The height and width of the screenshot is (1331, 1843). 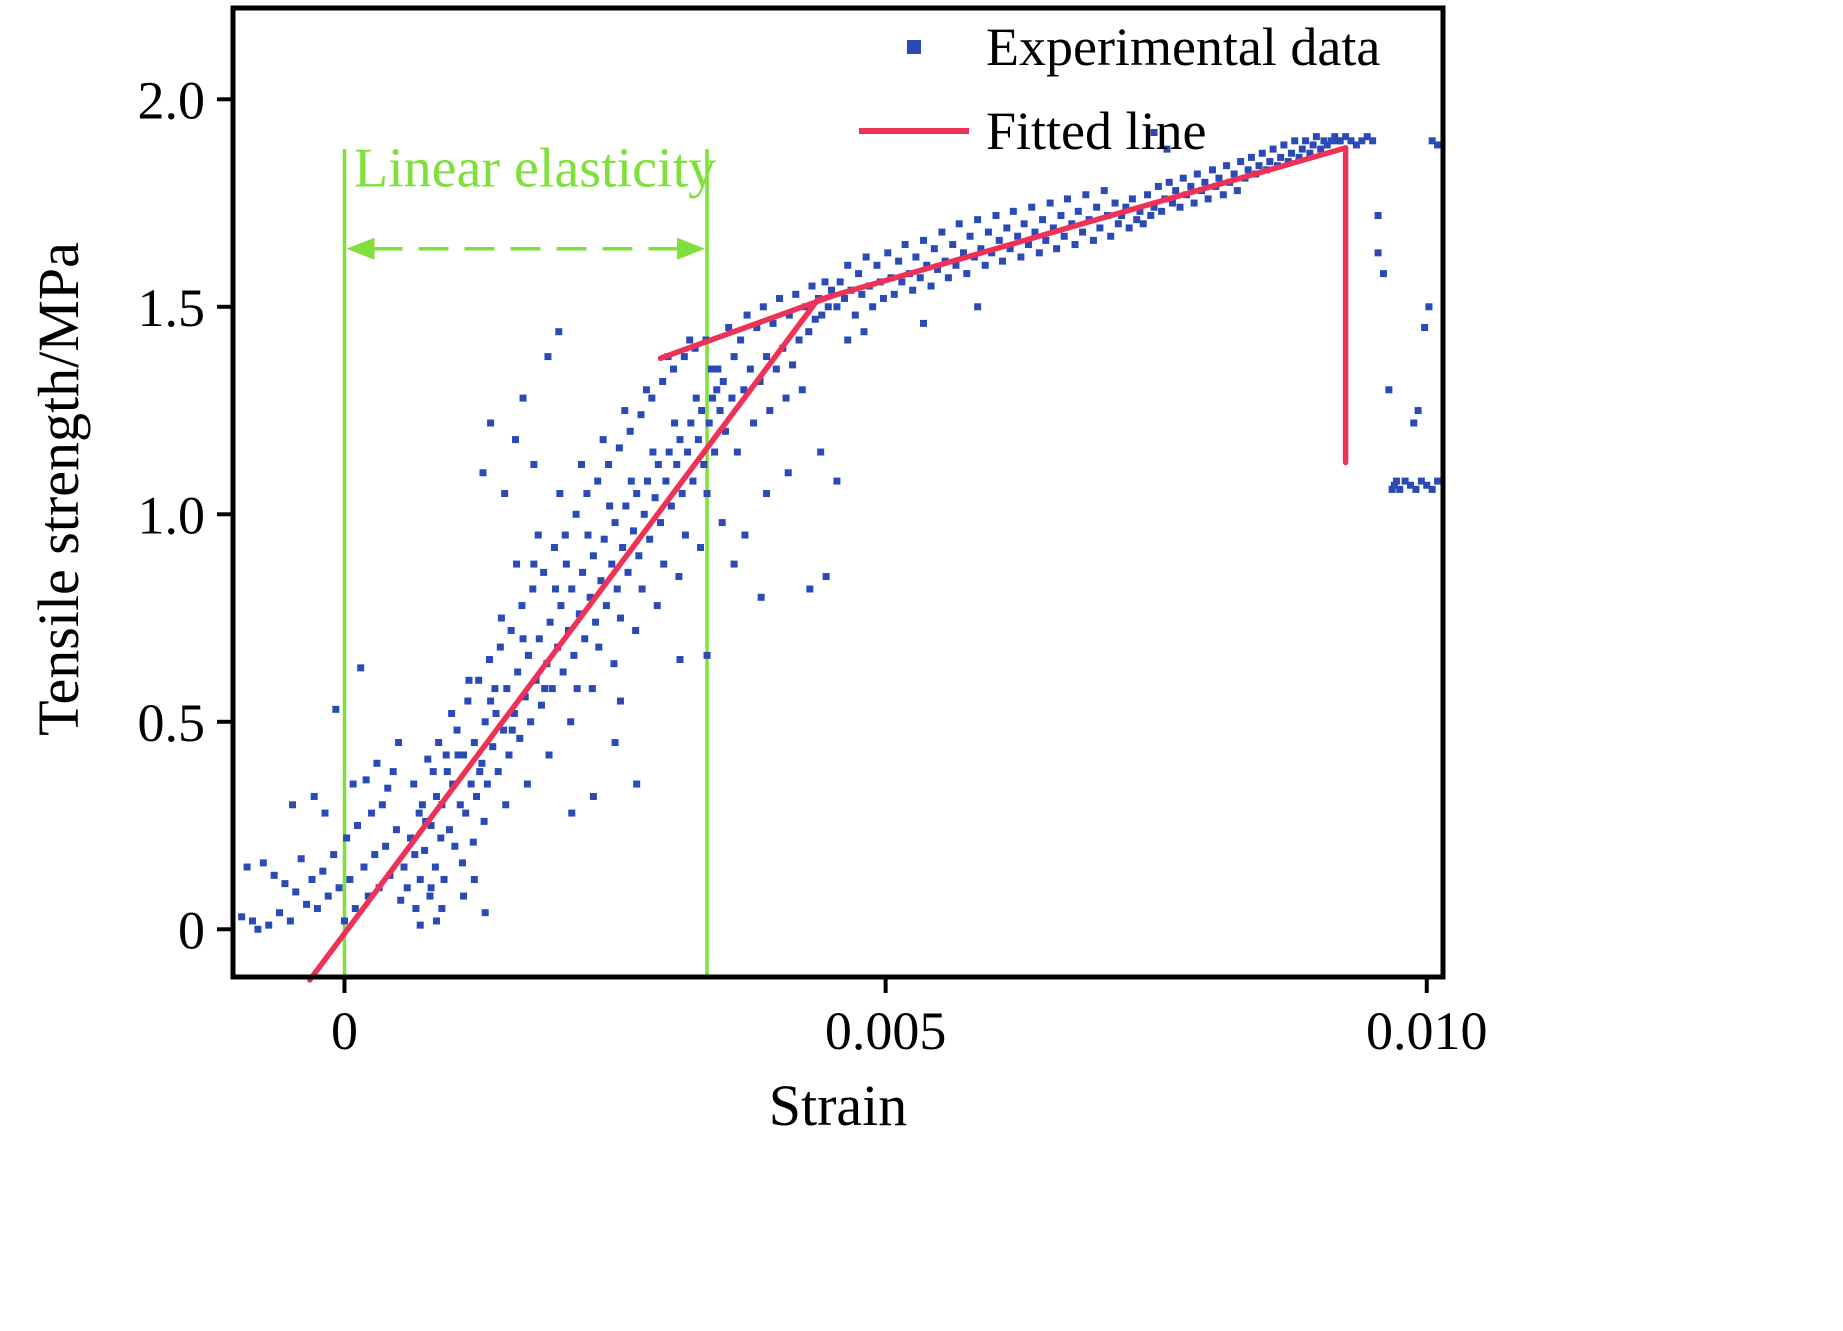 I want to click on annotation-label: Linear elasticity, so click(x=535, y=168).